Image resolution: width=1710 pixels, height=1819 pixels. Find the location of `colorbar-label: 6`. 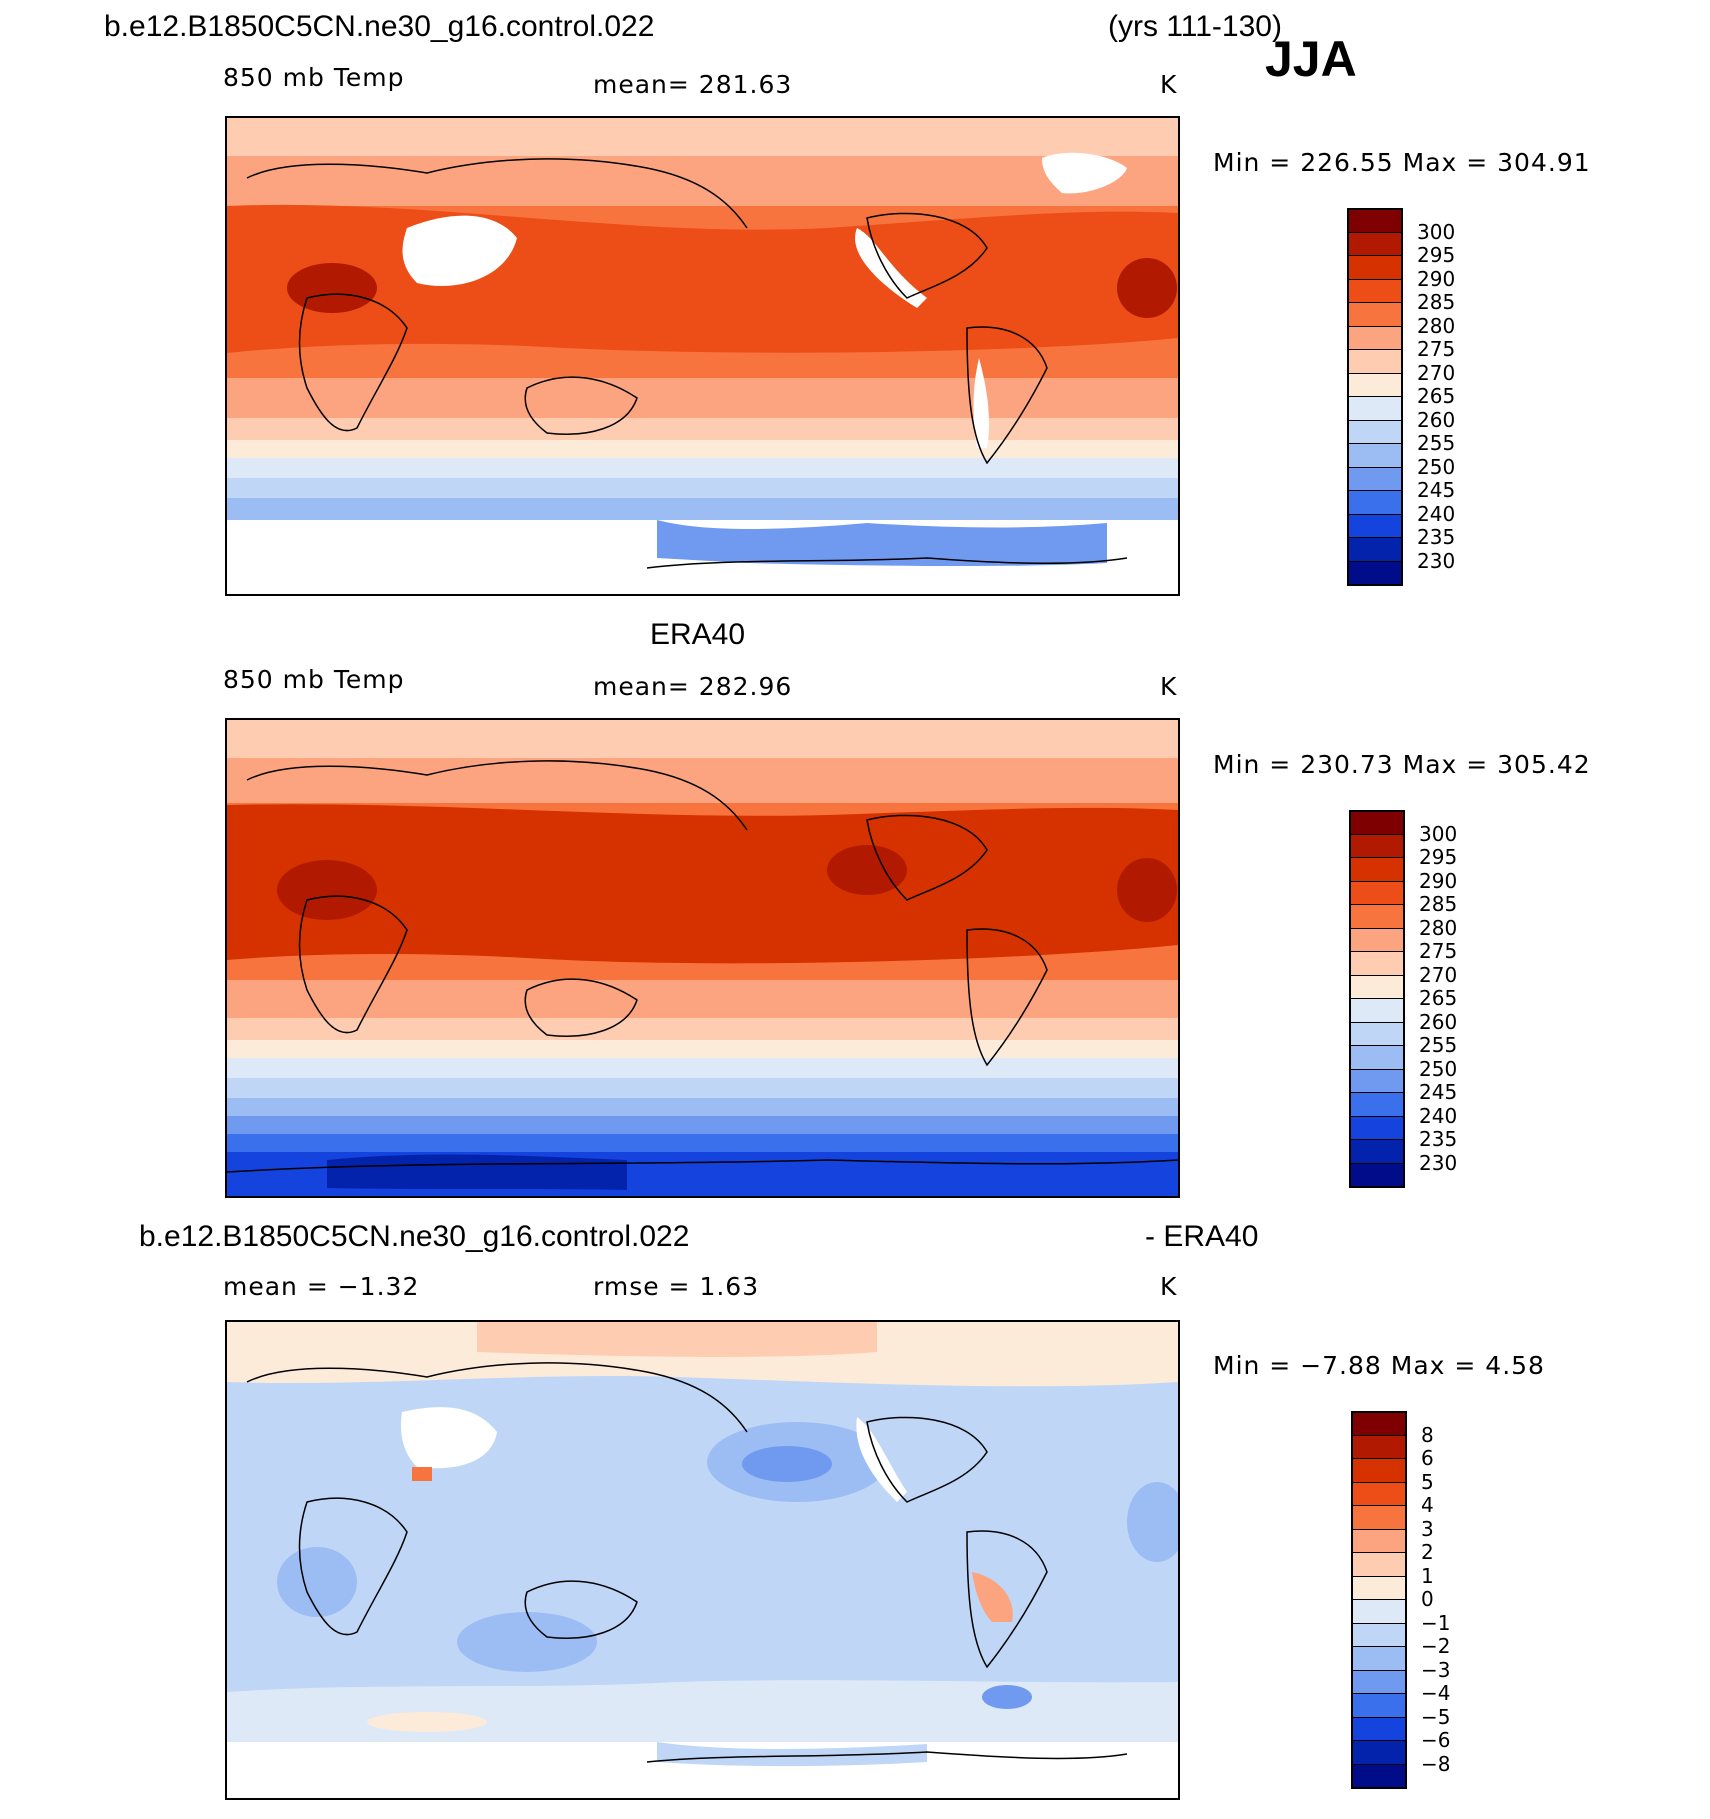

colorbar-label: 6 is located at coordinates (1427, 1458).